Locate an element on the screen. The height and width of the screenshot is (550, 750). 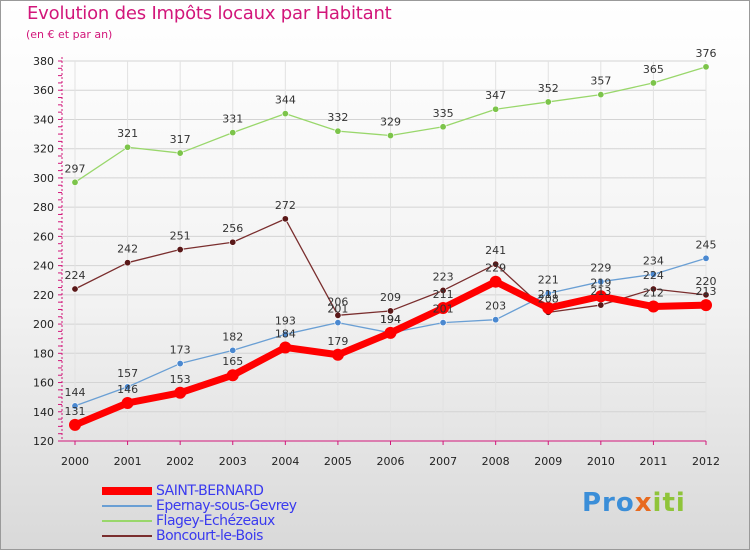
point-flagey-ech-zeaux-2003 is located at coordinates (233, 133).